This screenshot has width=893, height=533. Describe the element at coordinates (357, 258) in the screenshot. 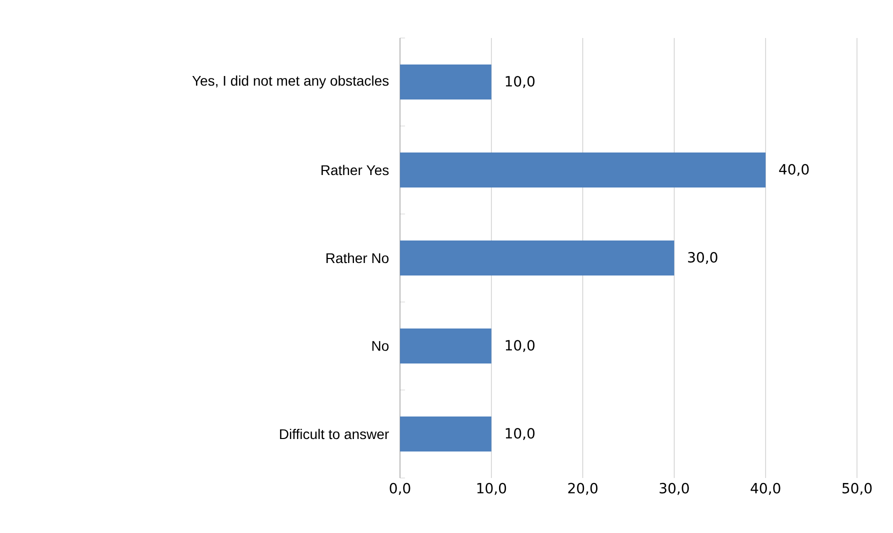

I see `y-tick-label: Rather No` at that location.